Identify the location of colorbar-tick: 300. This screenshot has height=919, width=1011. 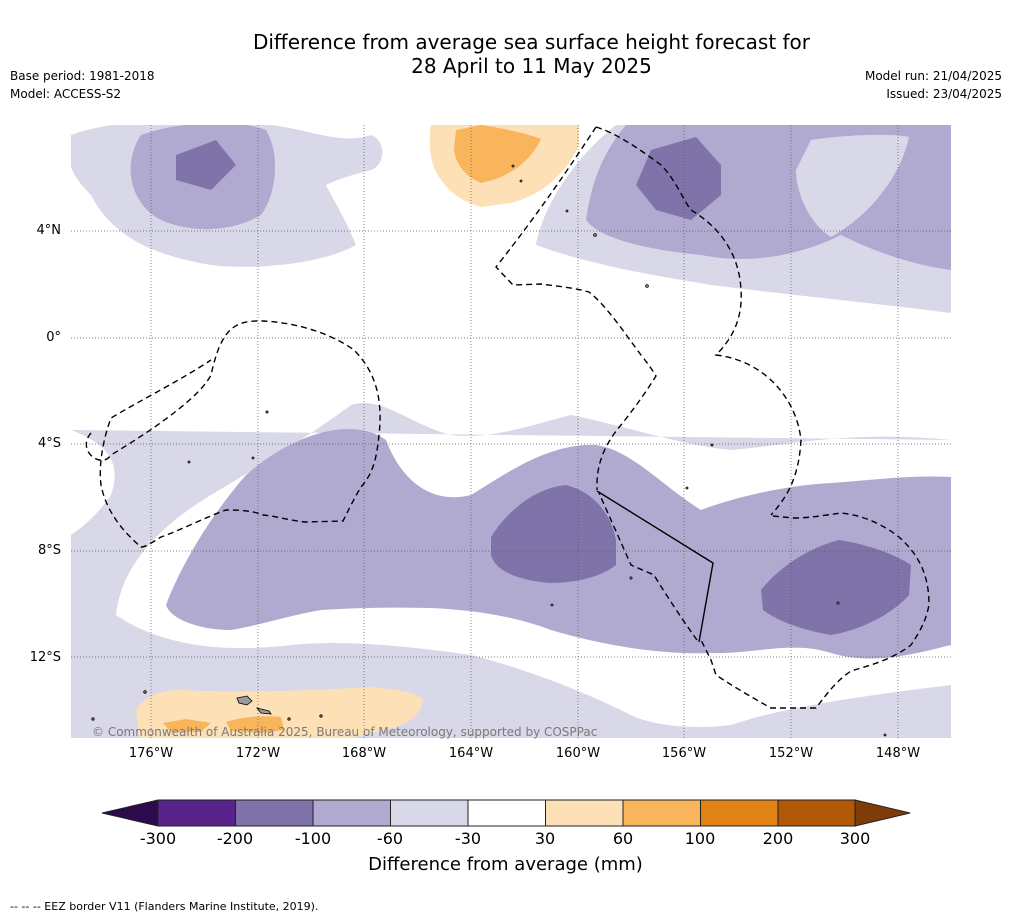
(855, 838).